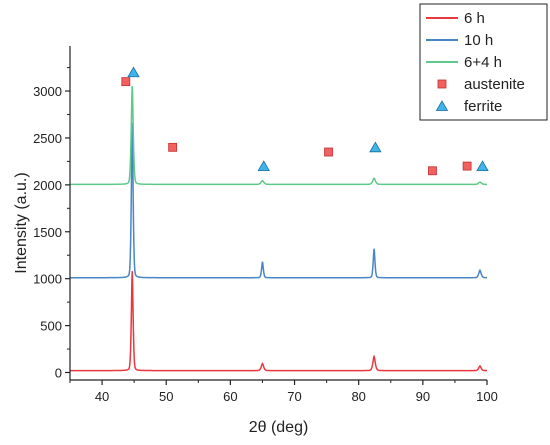 This screenshot has width=550, height=445. What do you see at coordinates (47, 91) in the screenshot?
I see `y-tick-label: 3000` at bounding box center [47, 91].